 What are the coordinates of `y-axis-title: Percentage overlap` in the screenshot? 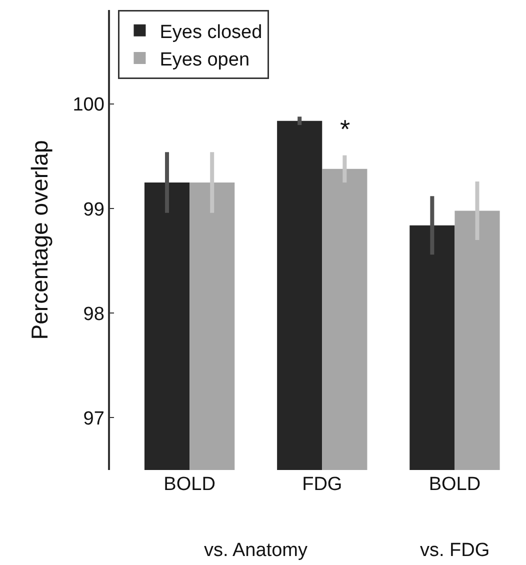 It's located at (39, 240).